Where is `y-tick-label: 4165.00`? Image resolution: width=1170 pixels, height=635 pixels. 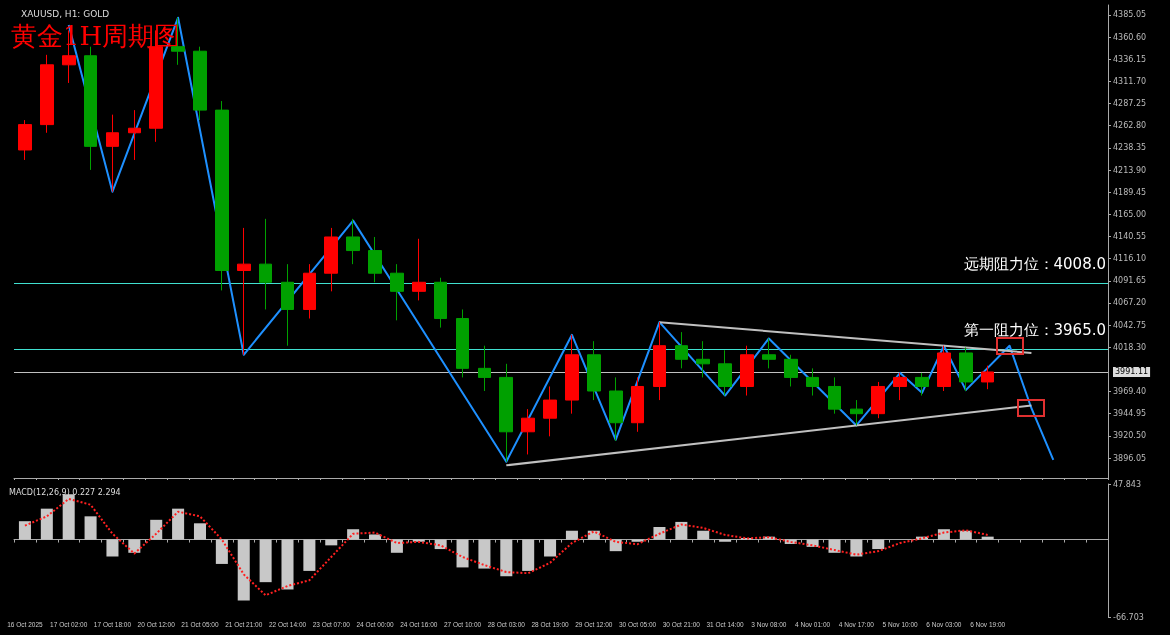
y-tick-label: 4165.00 is located at coordinates (1130, 214).